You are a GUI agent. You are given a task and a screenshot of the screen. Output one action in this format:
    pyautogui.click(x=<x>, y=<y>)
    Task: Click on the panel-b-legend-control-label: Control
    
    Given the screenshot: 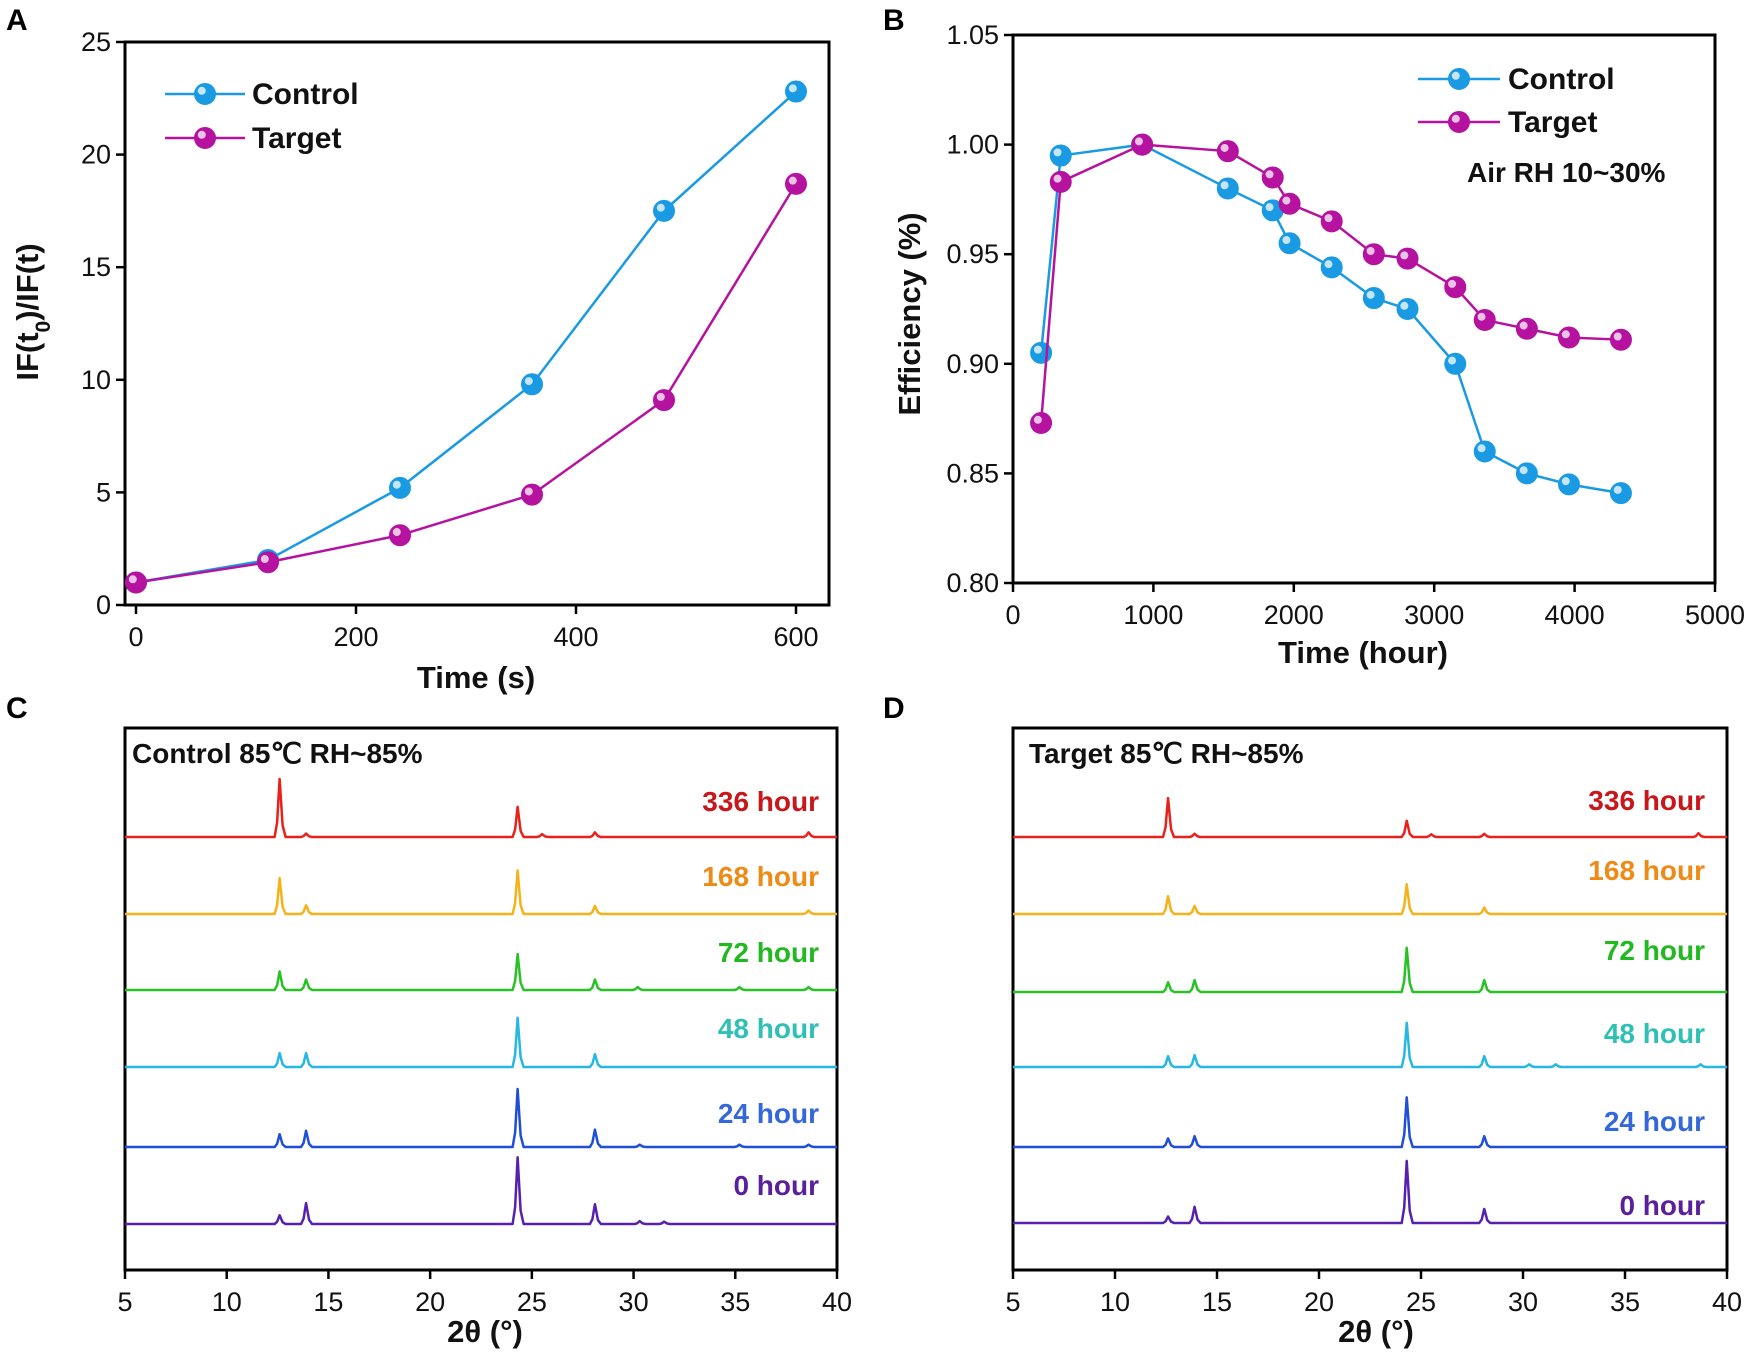 What is the action you would take?
    pyautogui.click(x=1561, y=79)
    